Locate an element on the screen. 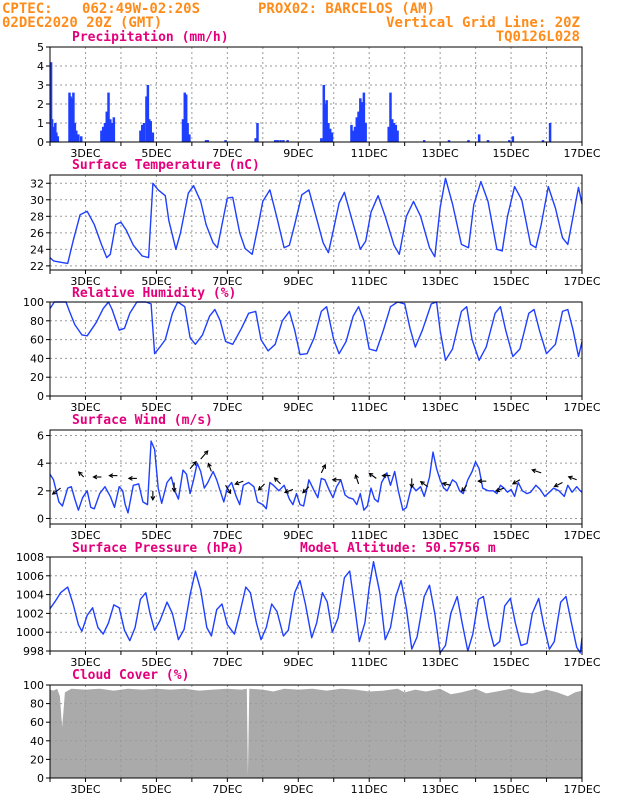 Image resolution: width=618 pixels, height=800 pixels. pressure-line is located at coordinates (316, 607).